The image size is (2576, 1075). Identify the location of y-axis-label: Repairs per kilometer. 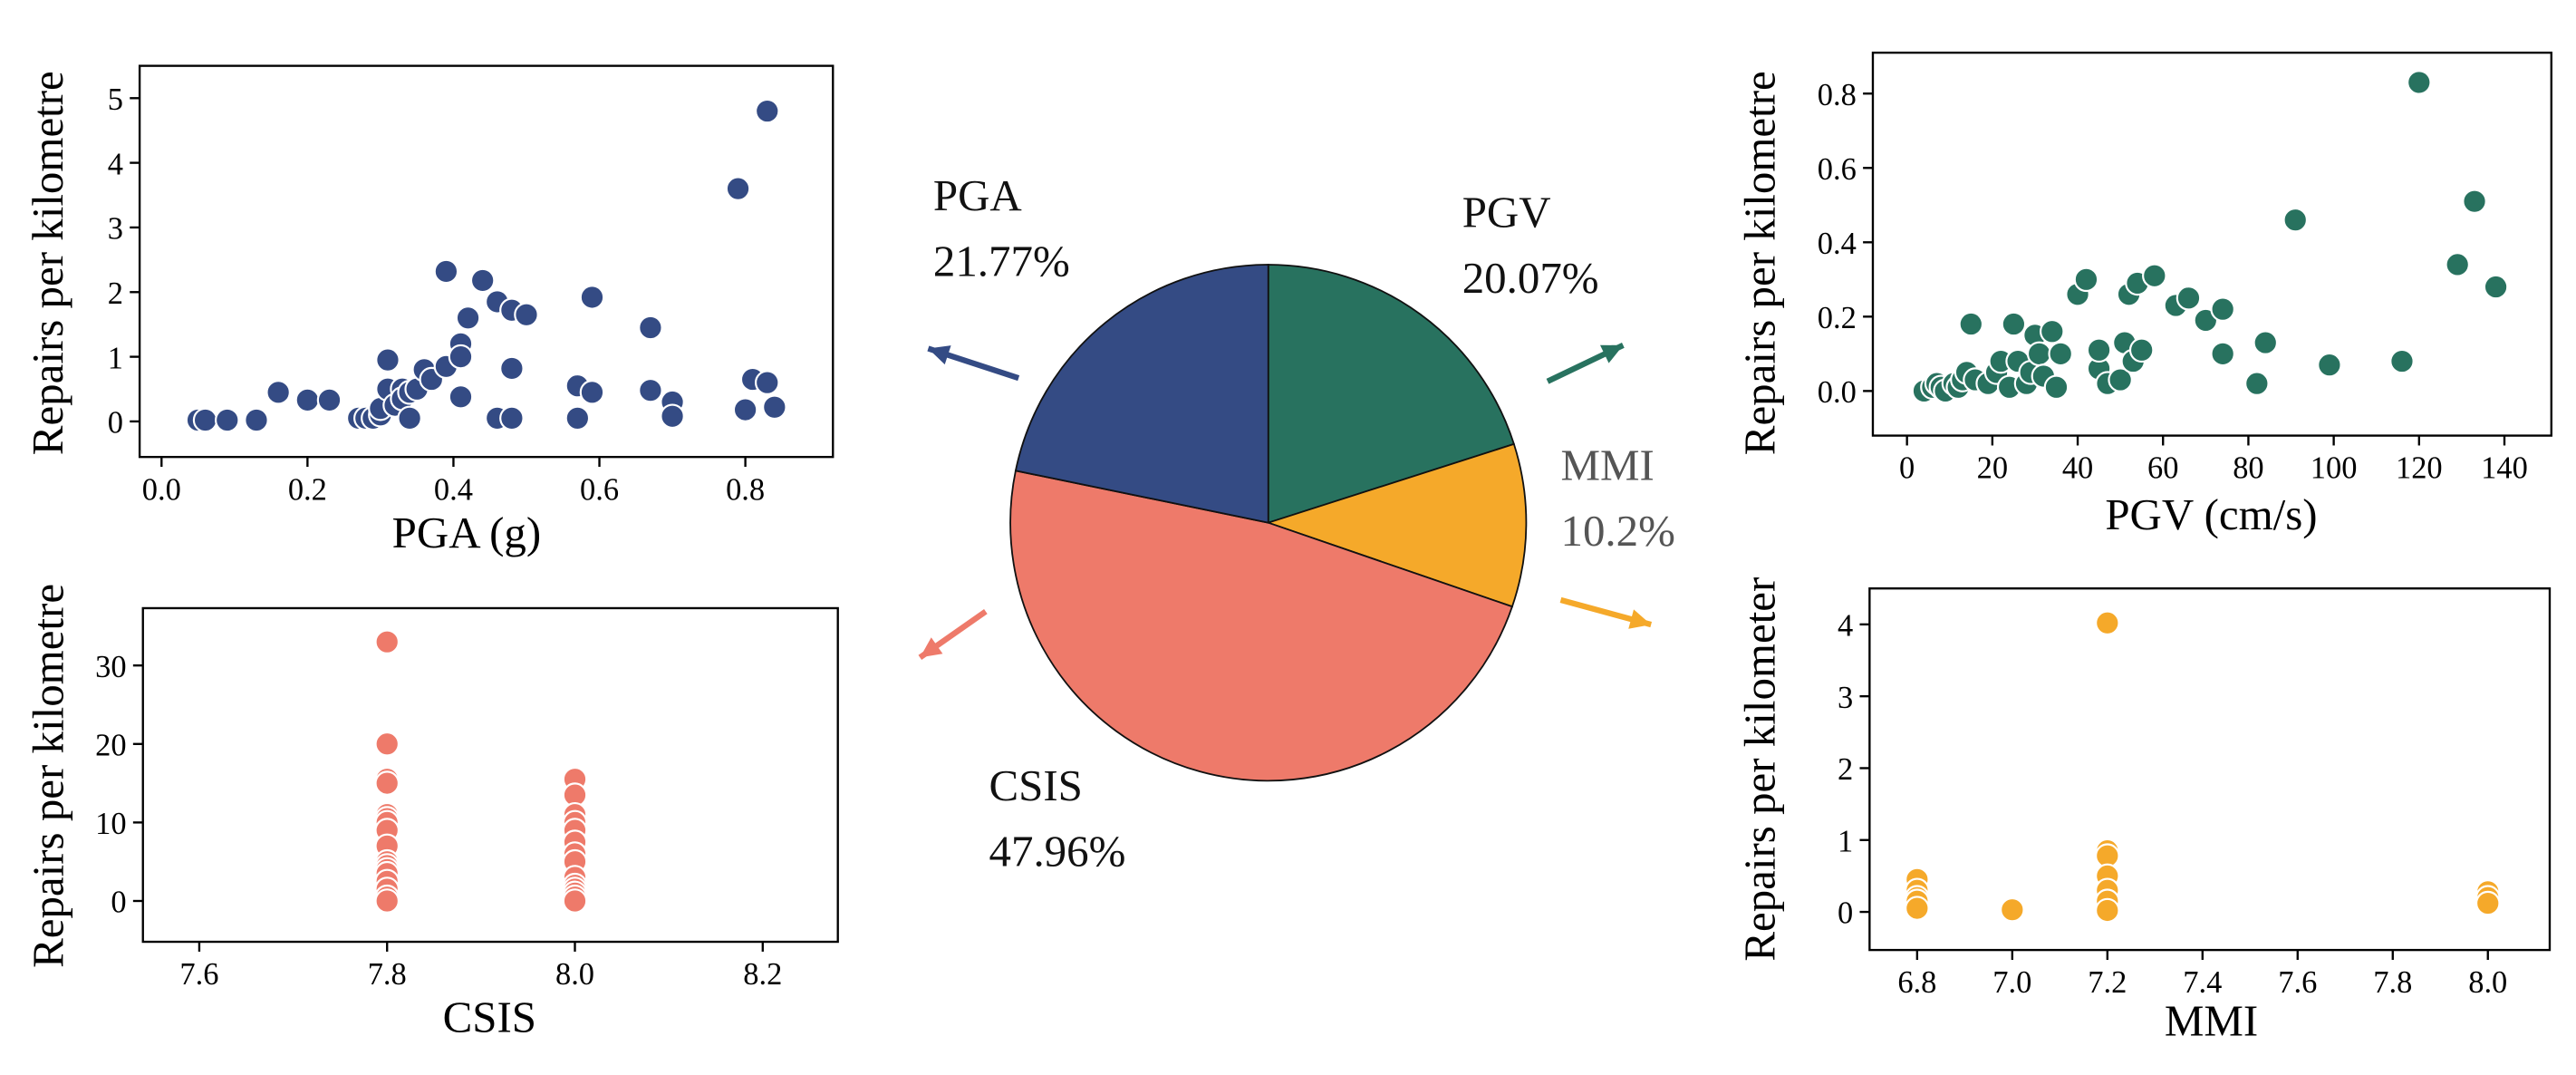
(1760, 769).